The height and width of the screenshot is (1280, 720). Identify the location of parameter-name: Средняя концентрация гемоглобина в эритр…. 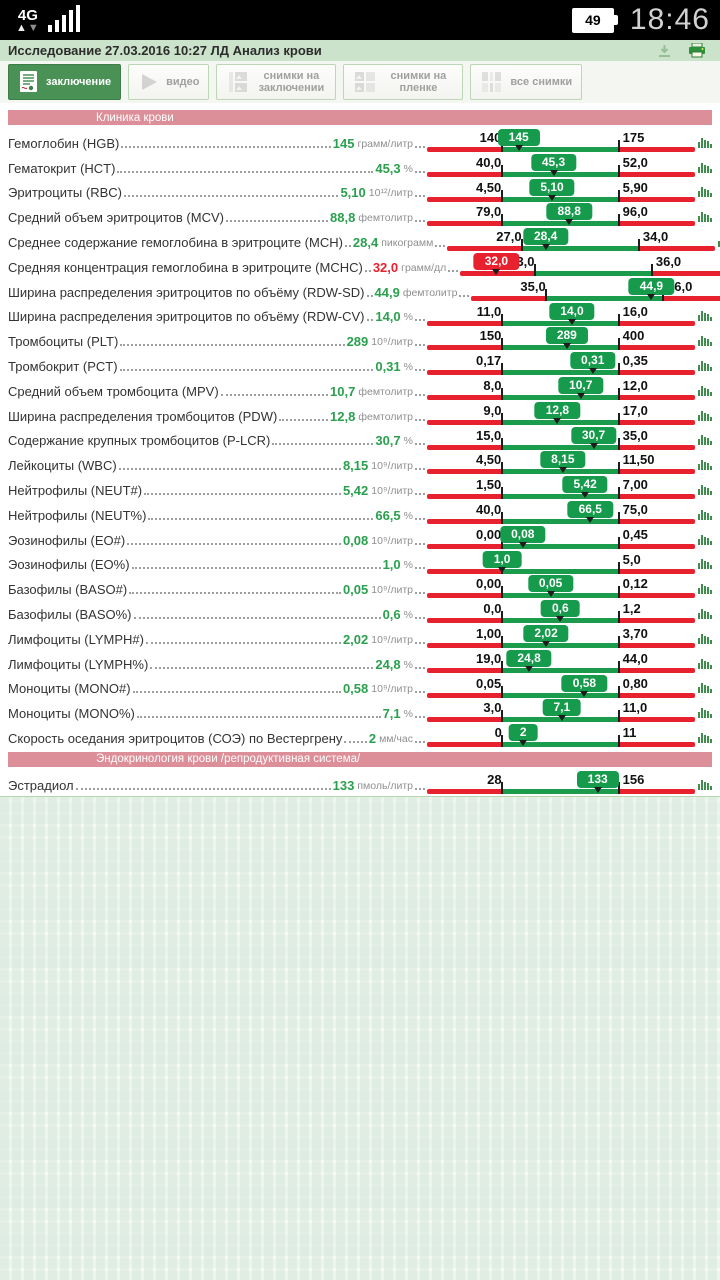
(185, 267).